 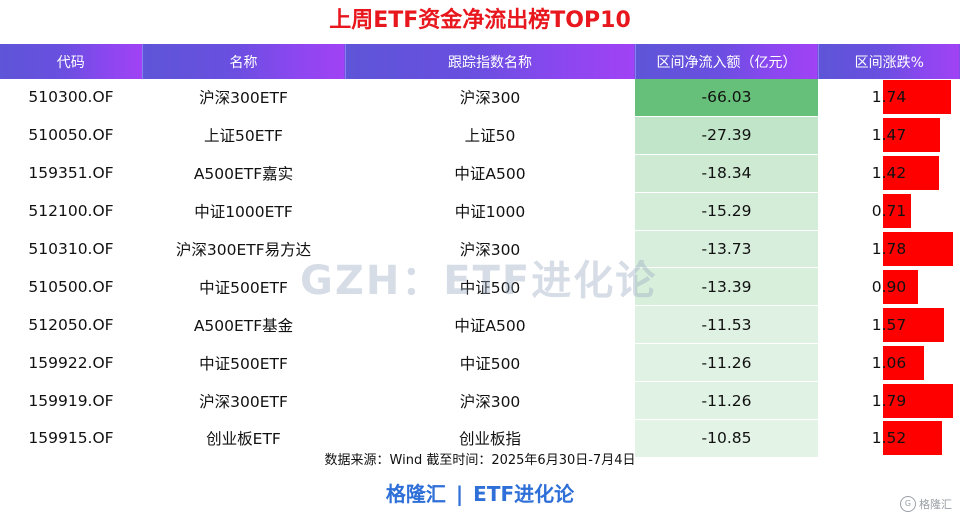 I want to click on cell-code: 512100.OF, so click(x=71, y=211).